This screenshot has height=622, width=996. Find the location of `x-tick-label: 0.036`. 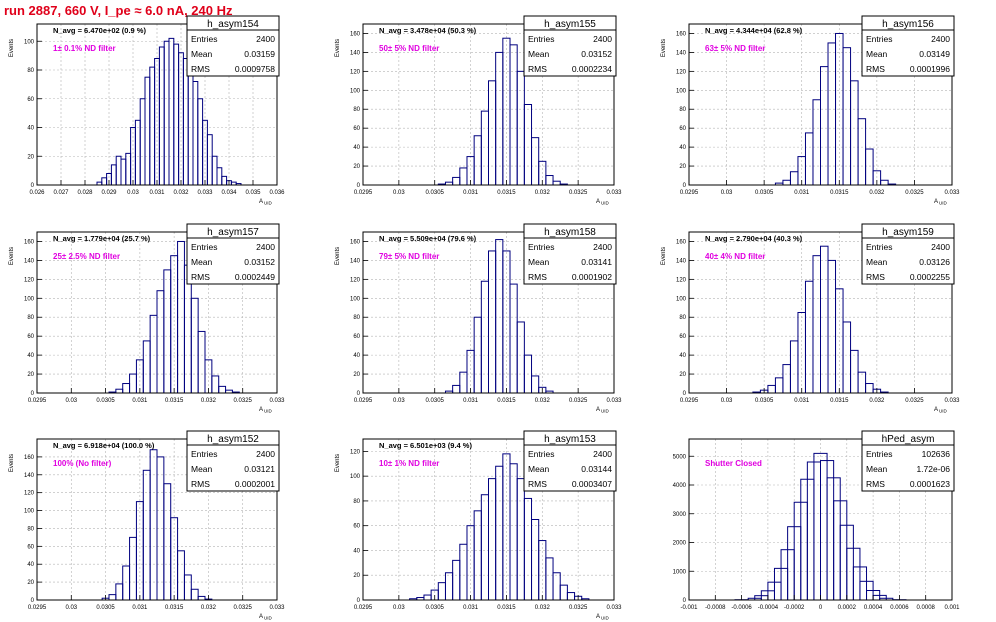

x-tick-label: 0.036 is located at coordinates (277, 193).